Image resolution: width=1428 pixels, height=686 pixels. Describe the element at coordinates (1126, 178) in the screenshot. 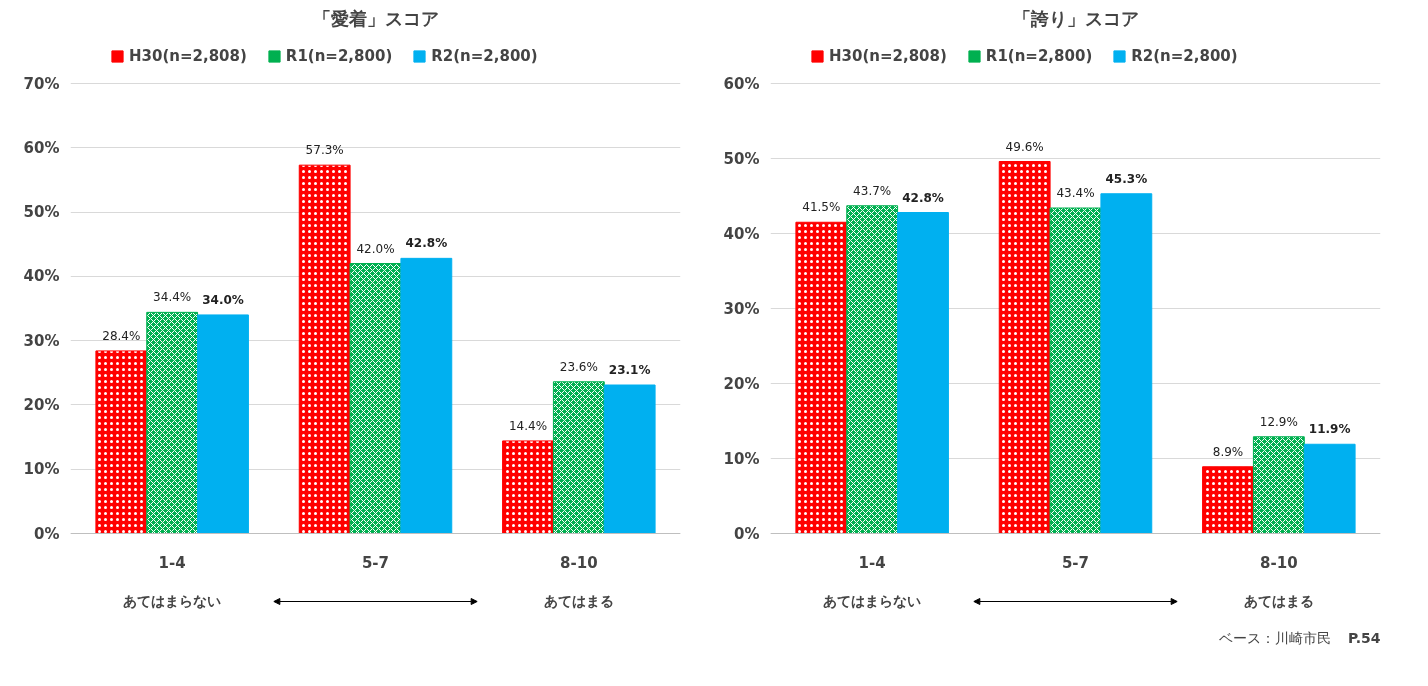

I see `data-label: 45.3%` at that location.